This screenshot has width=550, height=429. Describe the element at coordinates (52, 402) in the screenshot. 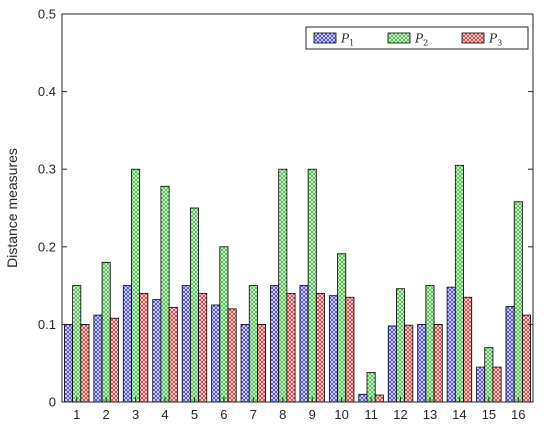

I see `y-tick-label: 0` at that location.